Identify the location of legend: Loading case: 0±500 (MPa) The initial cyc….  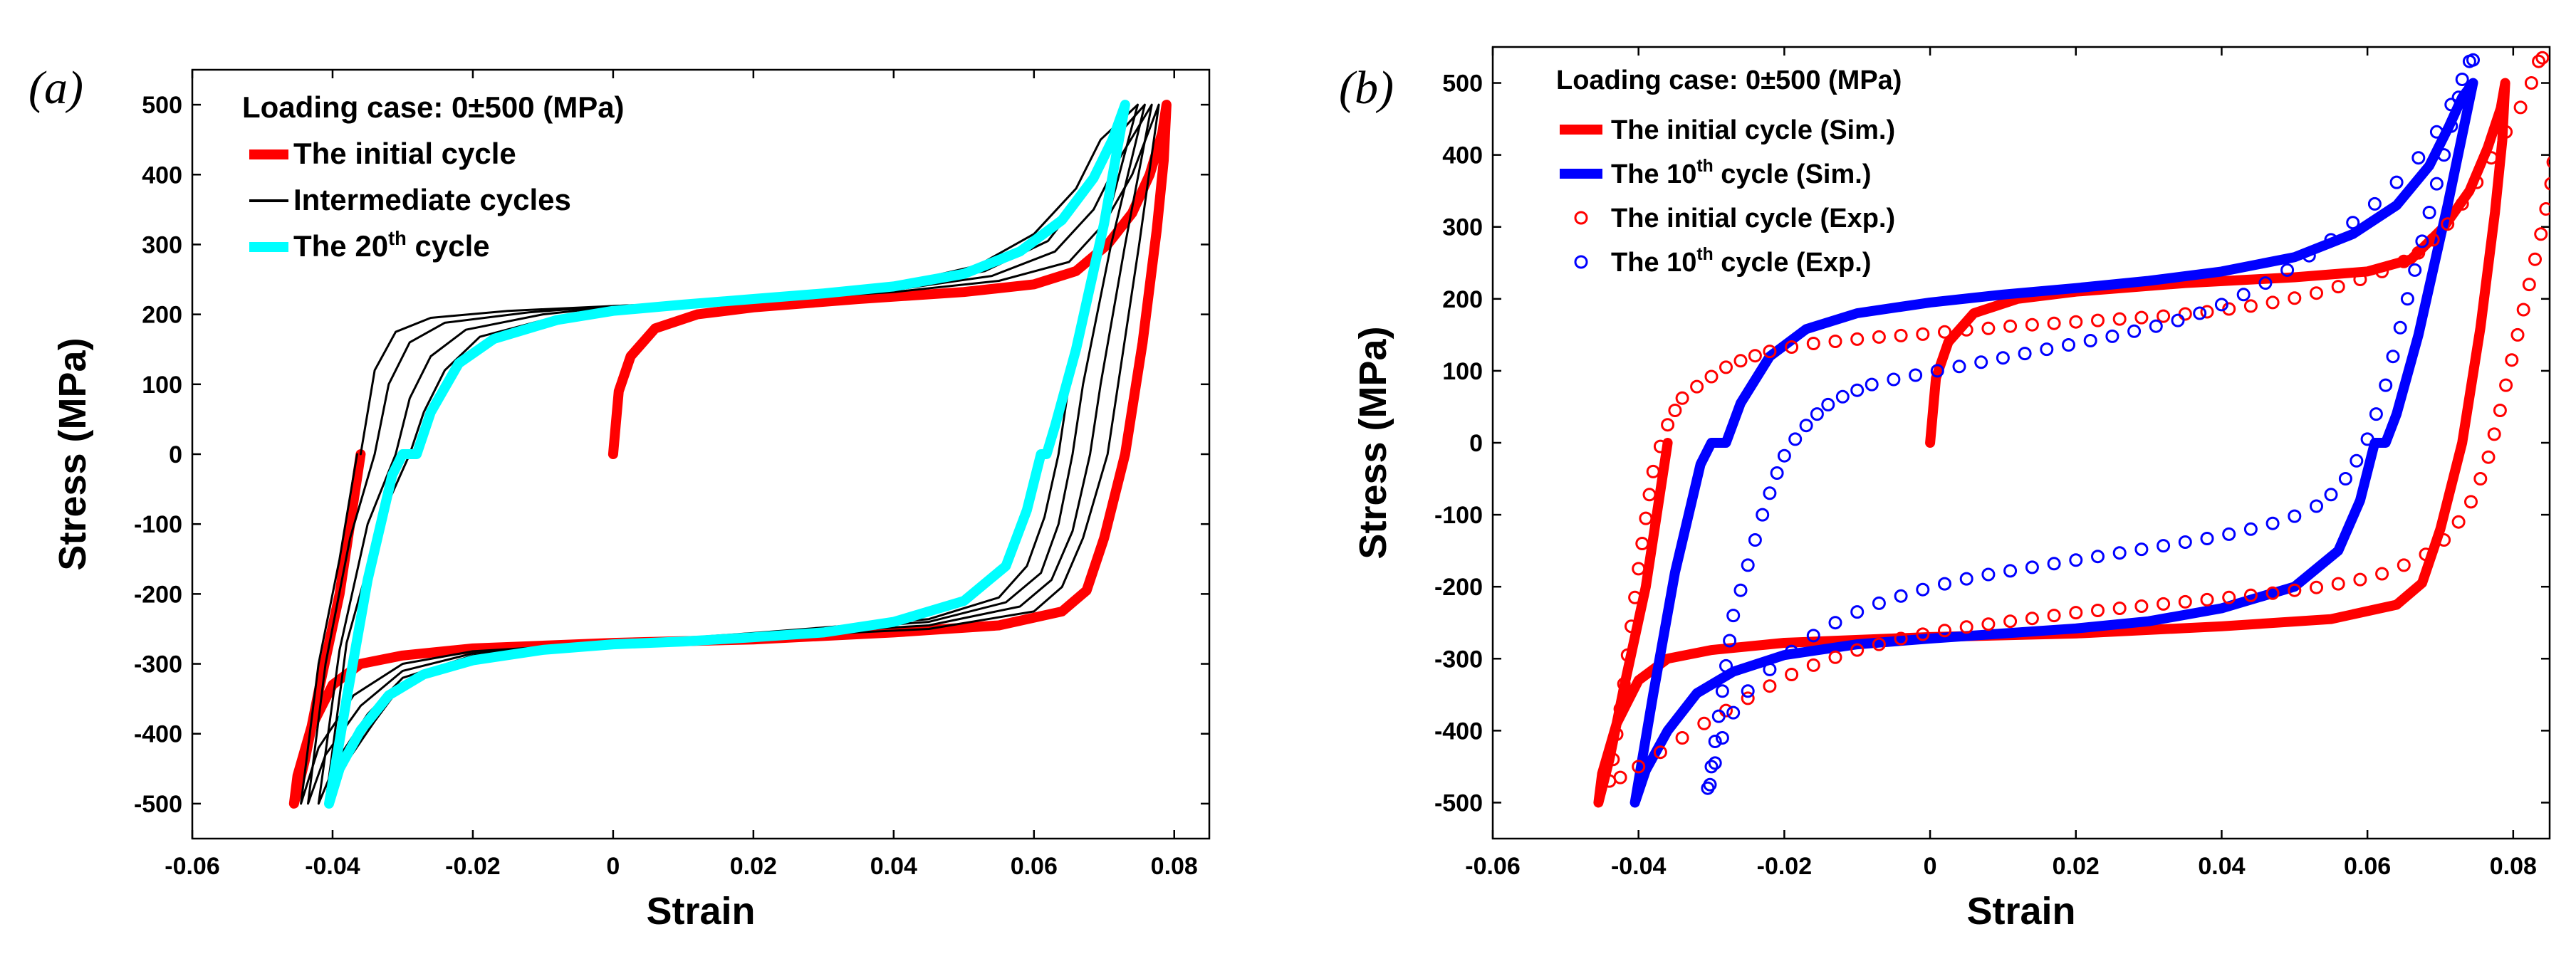
(1729, 171).